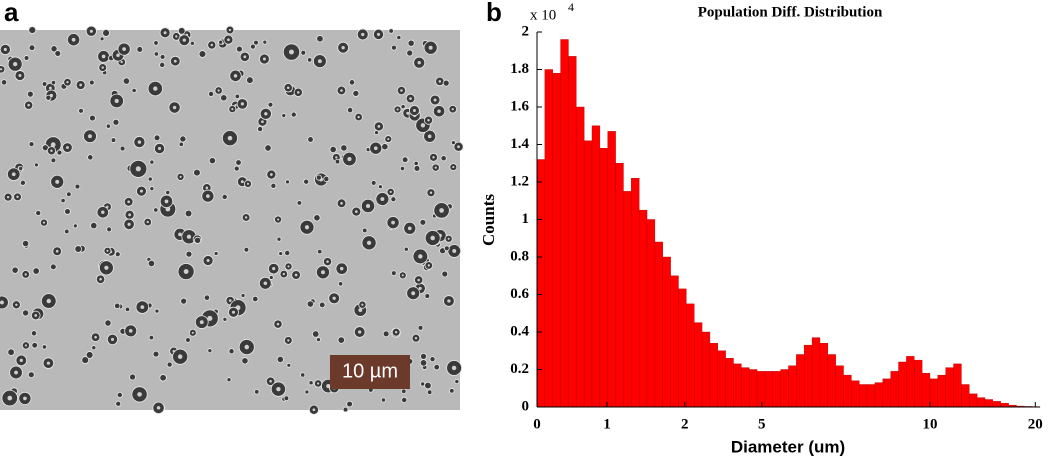 This screenshot has height=465, width=1050. What do you see at coordinates (519, 69) in the screenshot?
I see `y-tick-label: 1.8` at bounding box center [519, 69].